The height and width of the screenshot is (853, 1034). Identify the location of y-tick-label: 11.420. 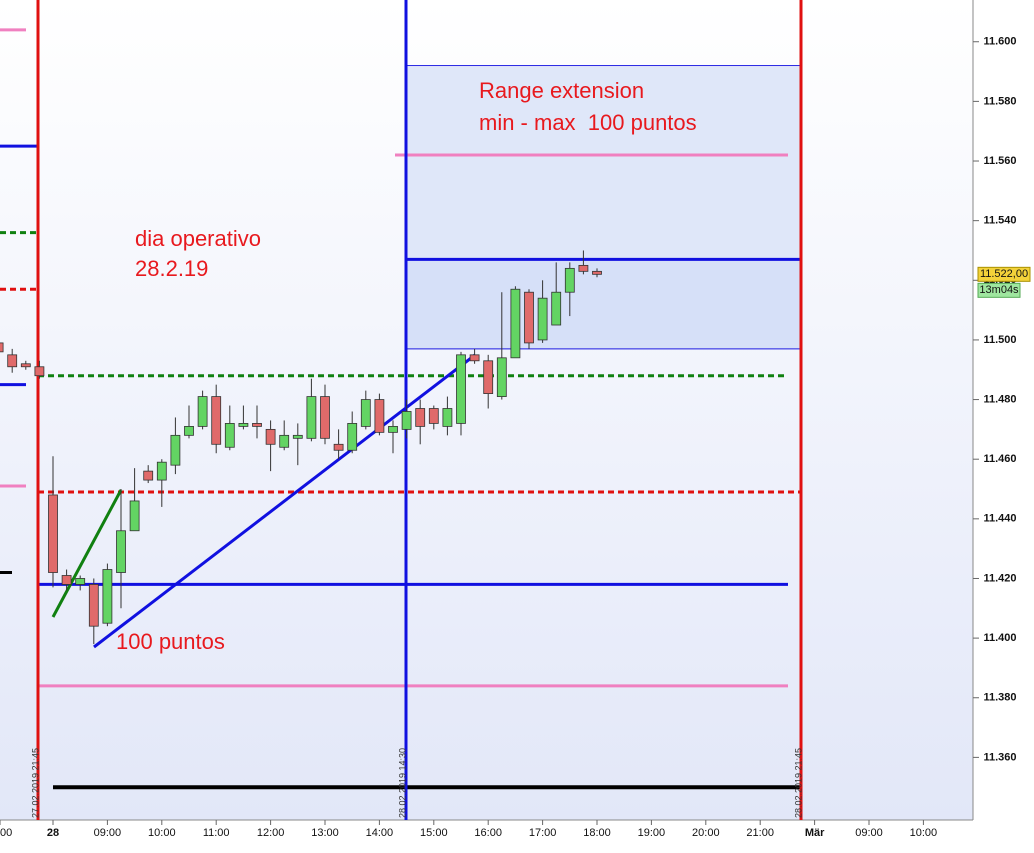
(999, 578).